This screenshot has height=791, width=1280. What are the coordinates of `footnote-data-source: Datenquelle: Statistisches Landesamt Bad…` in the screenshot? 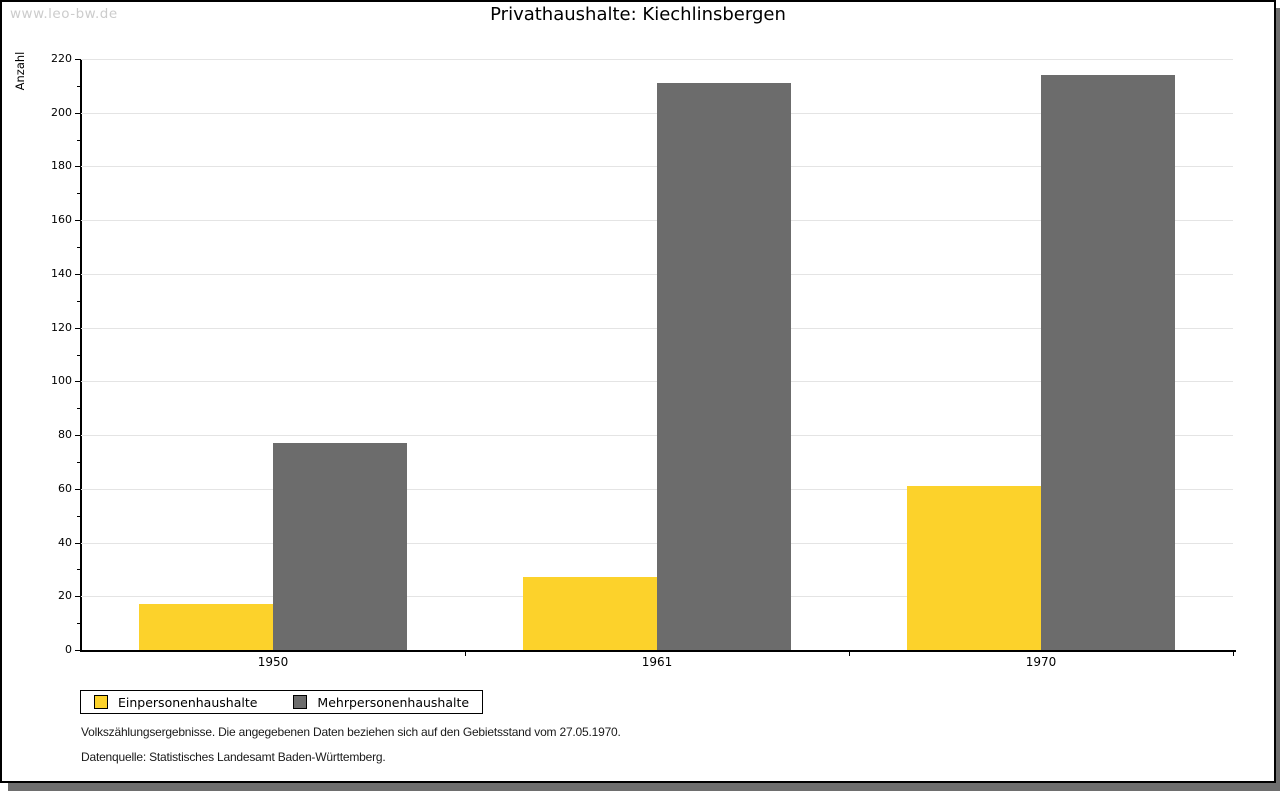 It's located at (233, 757).